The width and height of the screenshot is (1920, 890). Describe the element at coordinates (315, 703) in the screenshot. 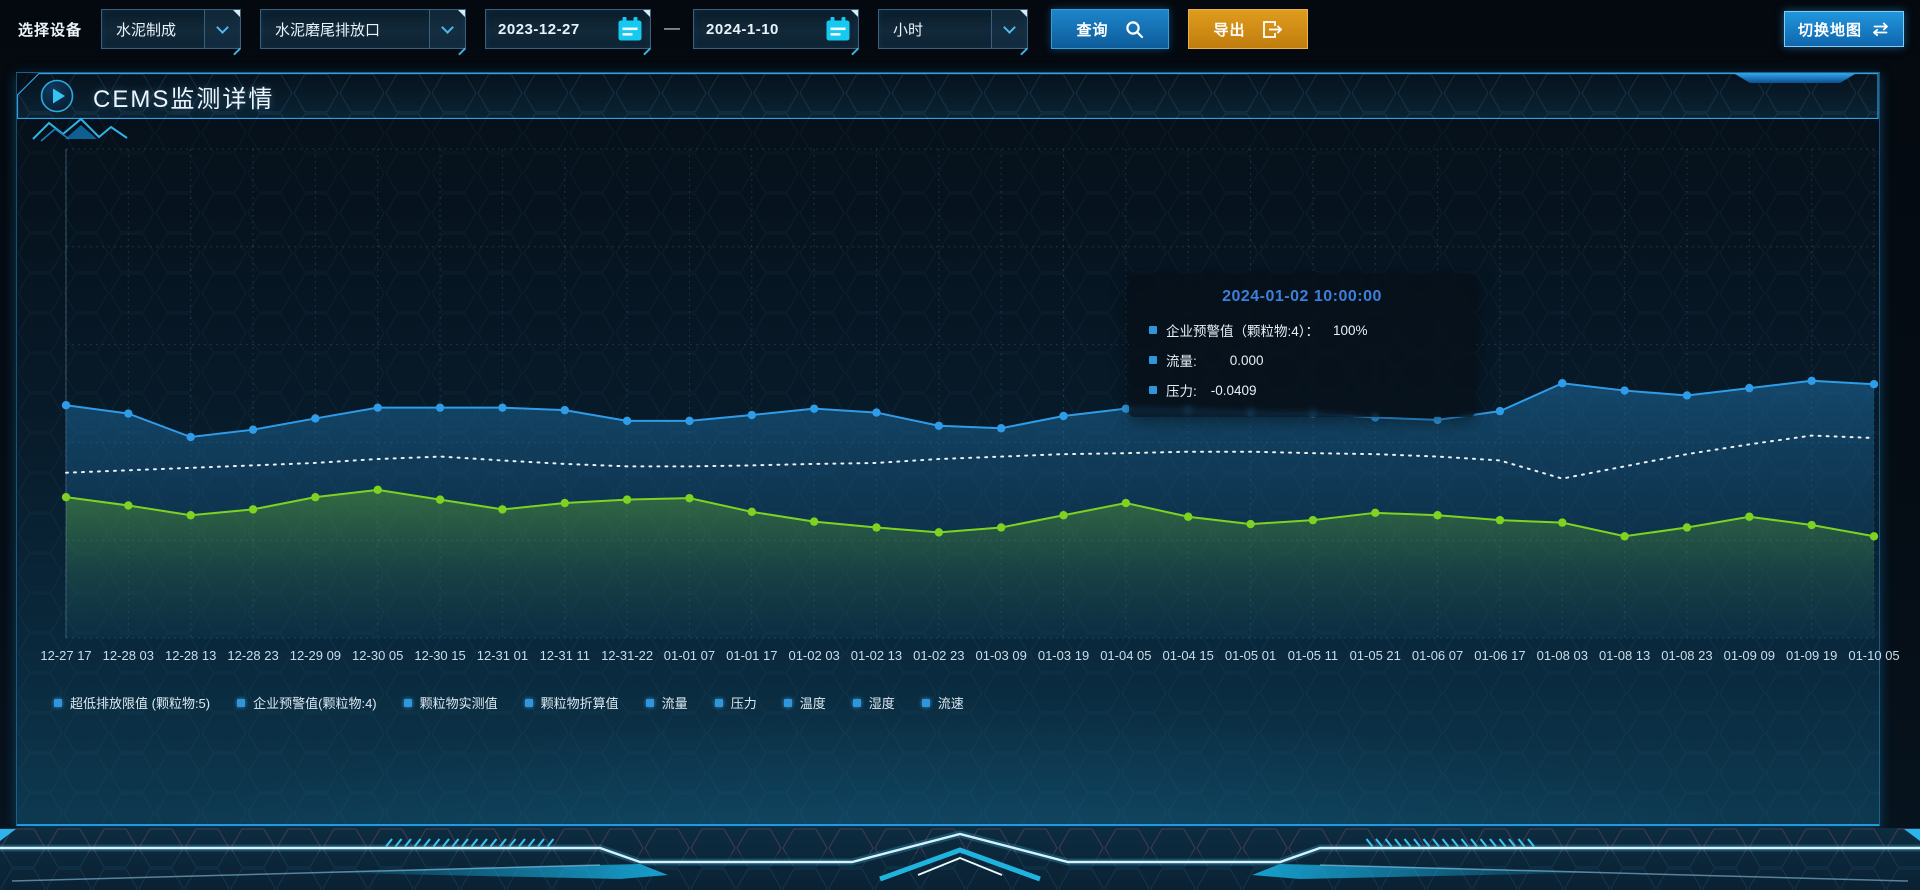

I see `legend-label: 企业预警值(颗粒物:4)` at that location.